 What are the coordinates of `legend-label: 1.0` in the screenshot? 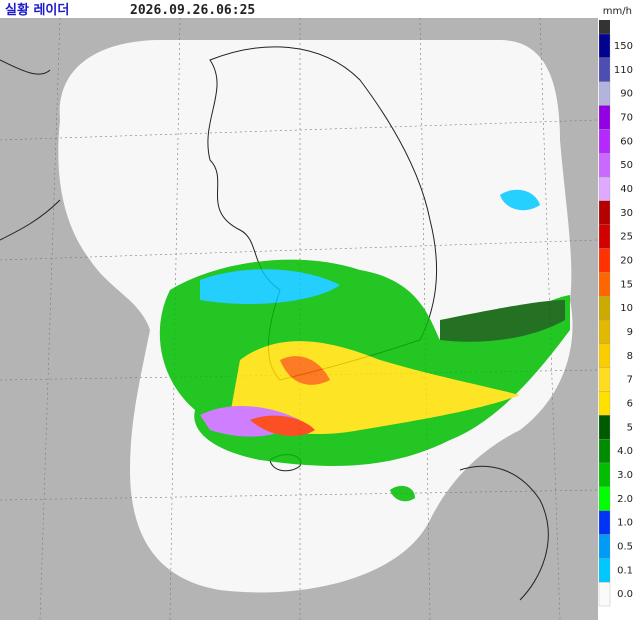 It's located at (625, 523).